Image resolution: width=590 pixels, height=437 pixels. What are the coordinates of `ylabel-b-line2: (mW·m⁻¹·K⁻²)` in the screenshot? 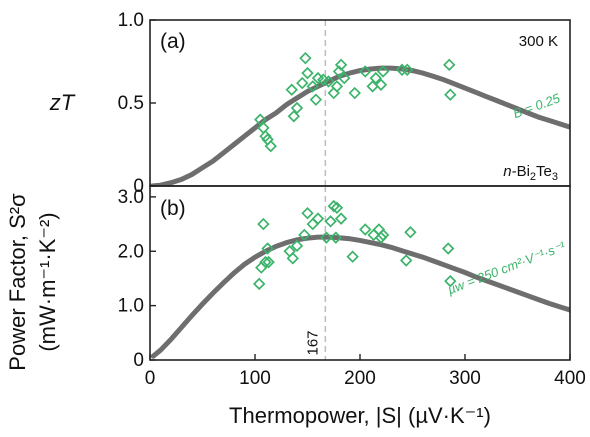 It's located at (47, 281).